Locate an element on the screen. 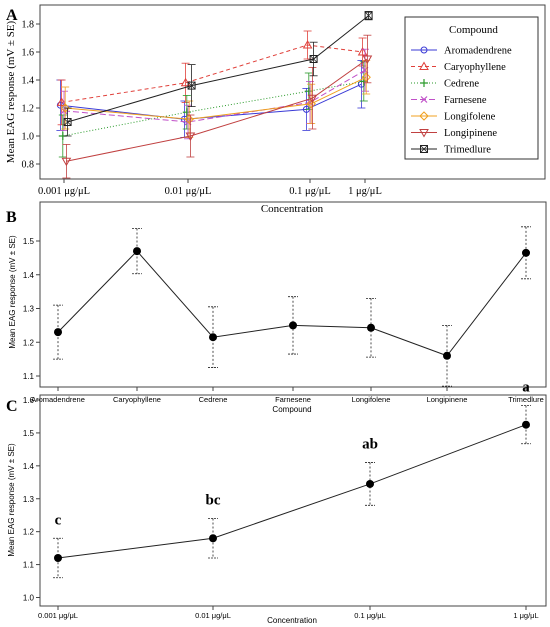 Image resolution: width=550 pixels, height=627 pixels. legend-entry: Caryophyllene is located at coordinates (475, 67).